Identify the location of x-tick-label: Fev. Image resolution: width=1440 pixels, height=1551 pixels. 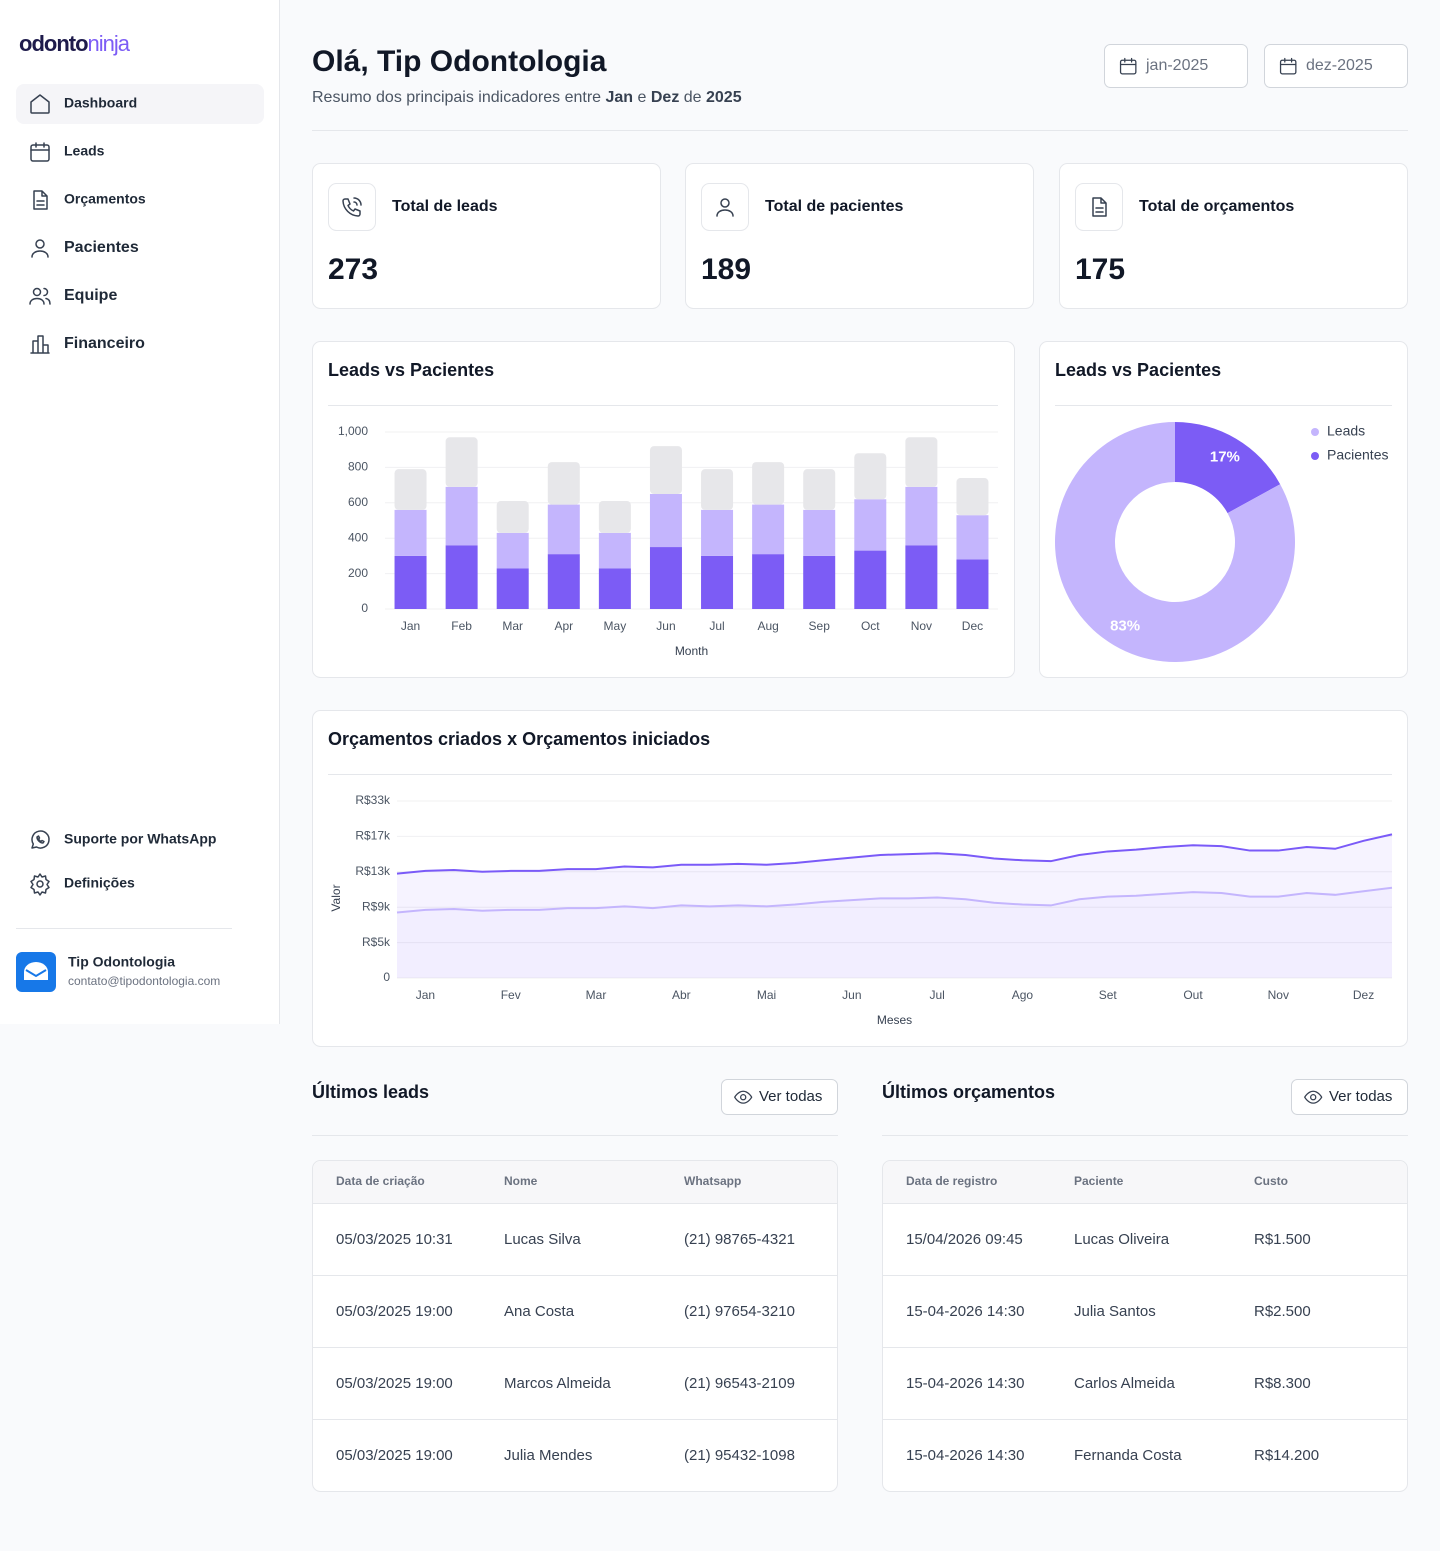
(511, 995).